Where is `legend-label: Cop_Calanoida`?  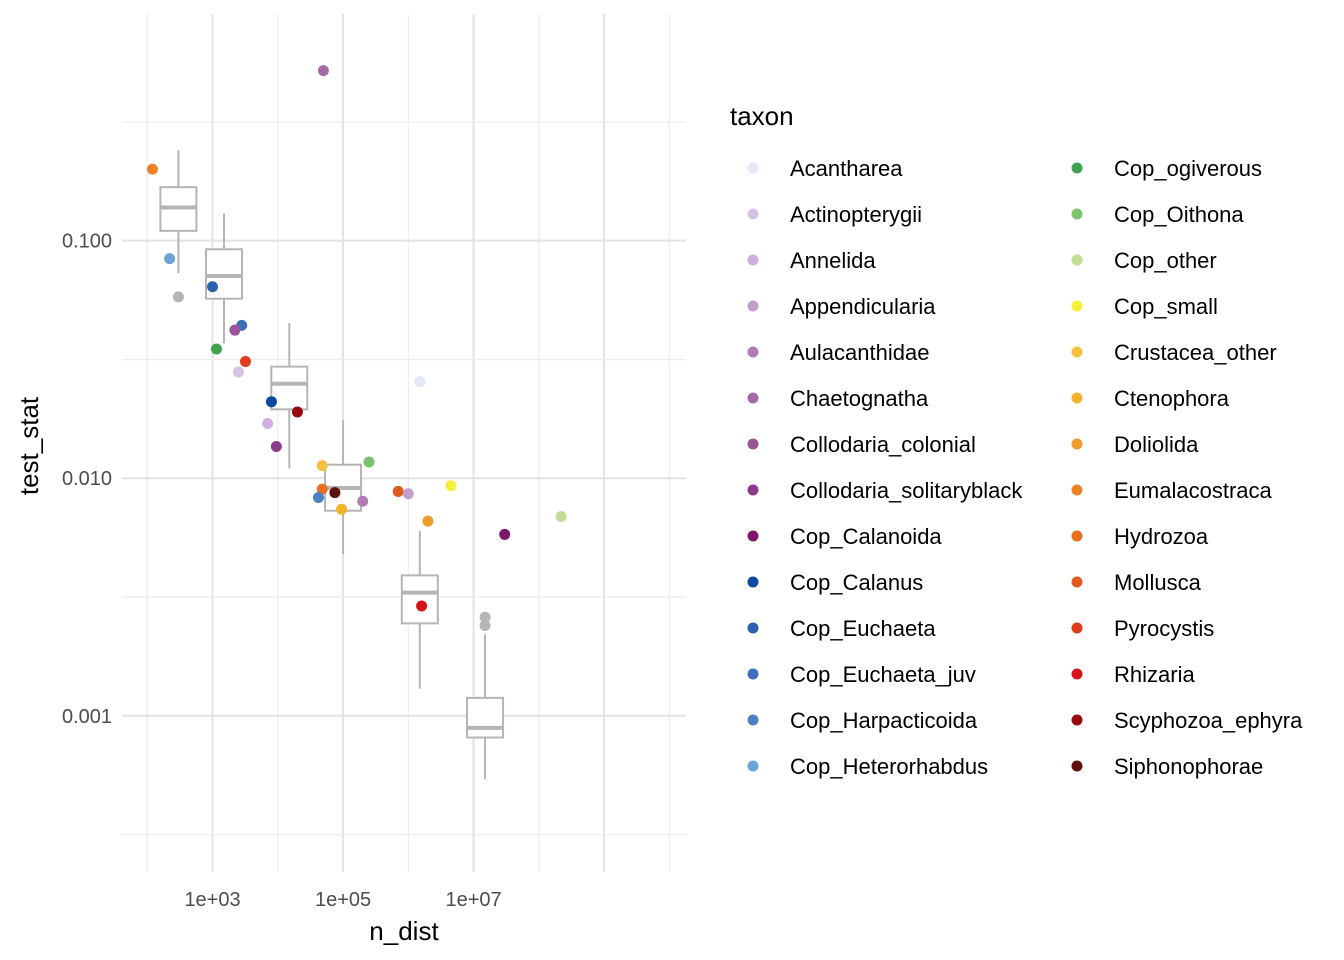 legend-label: Cop_Calanoida is located at coordinates (866, 536).